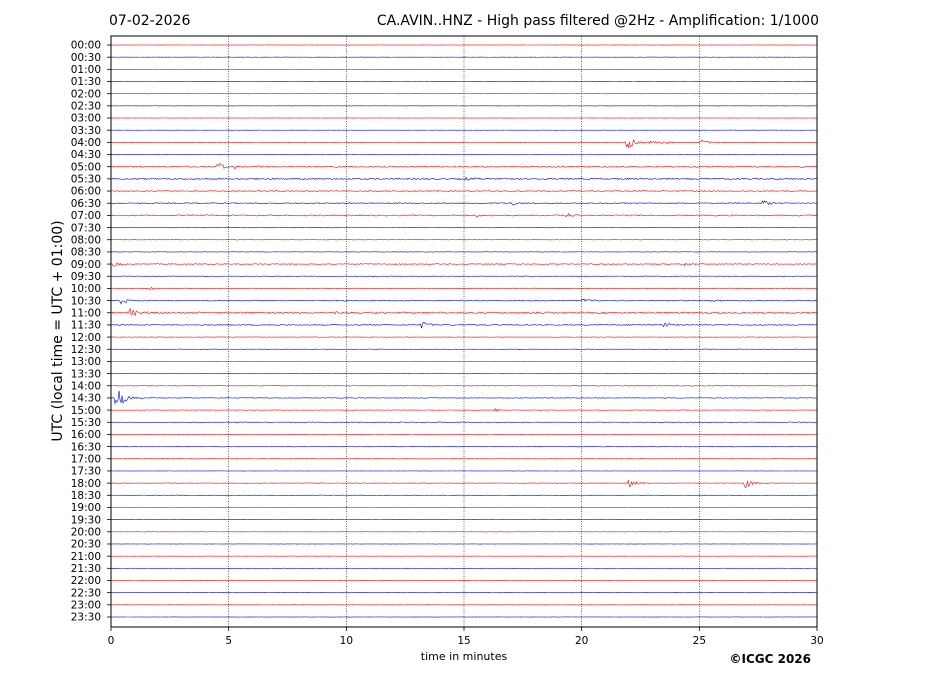 This screenshot has height=700, width=927. What do you see at coordinates (86, 289) in the screenshot?
I see `row-label: 10:00` at bounding box center [86, 289].